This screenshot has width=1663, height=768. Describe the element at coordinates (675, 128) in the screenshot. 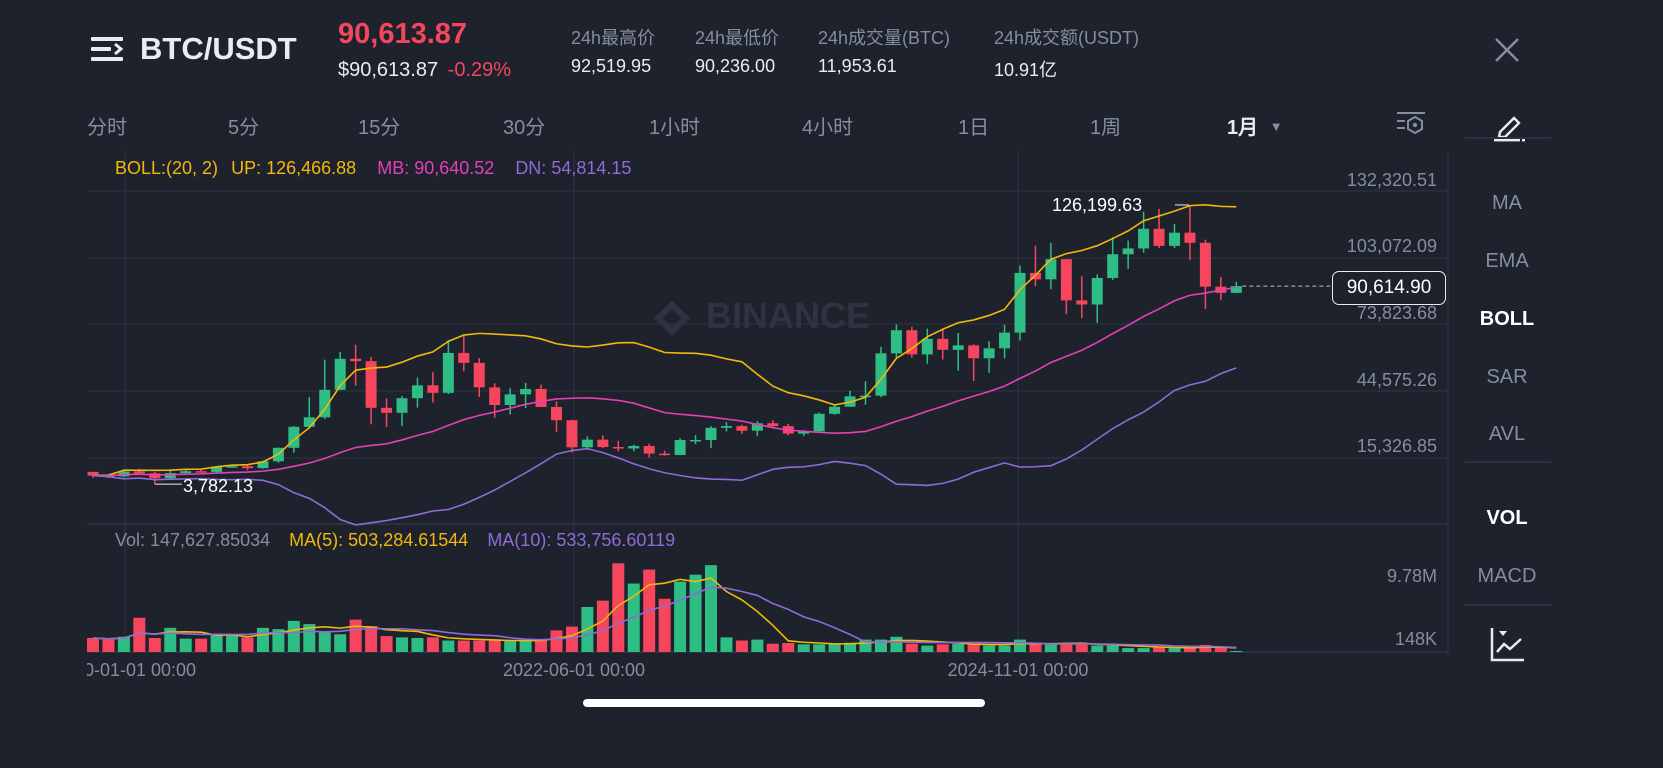

I see `tab-1h: 1小时` at that location.